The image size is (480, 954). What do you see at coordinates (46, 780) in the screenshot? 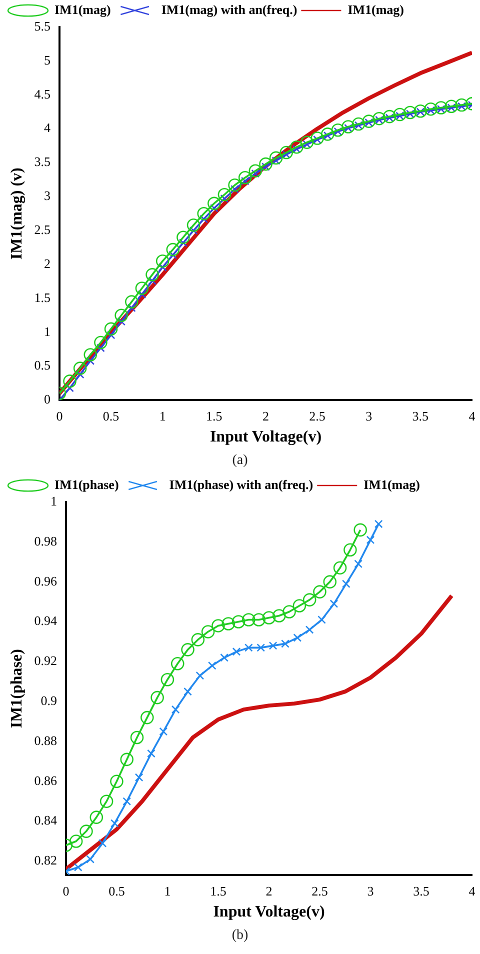
I see `y-tick-label: 0.86` at bounding box center [46, 780].